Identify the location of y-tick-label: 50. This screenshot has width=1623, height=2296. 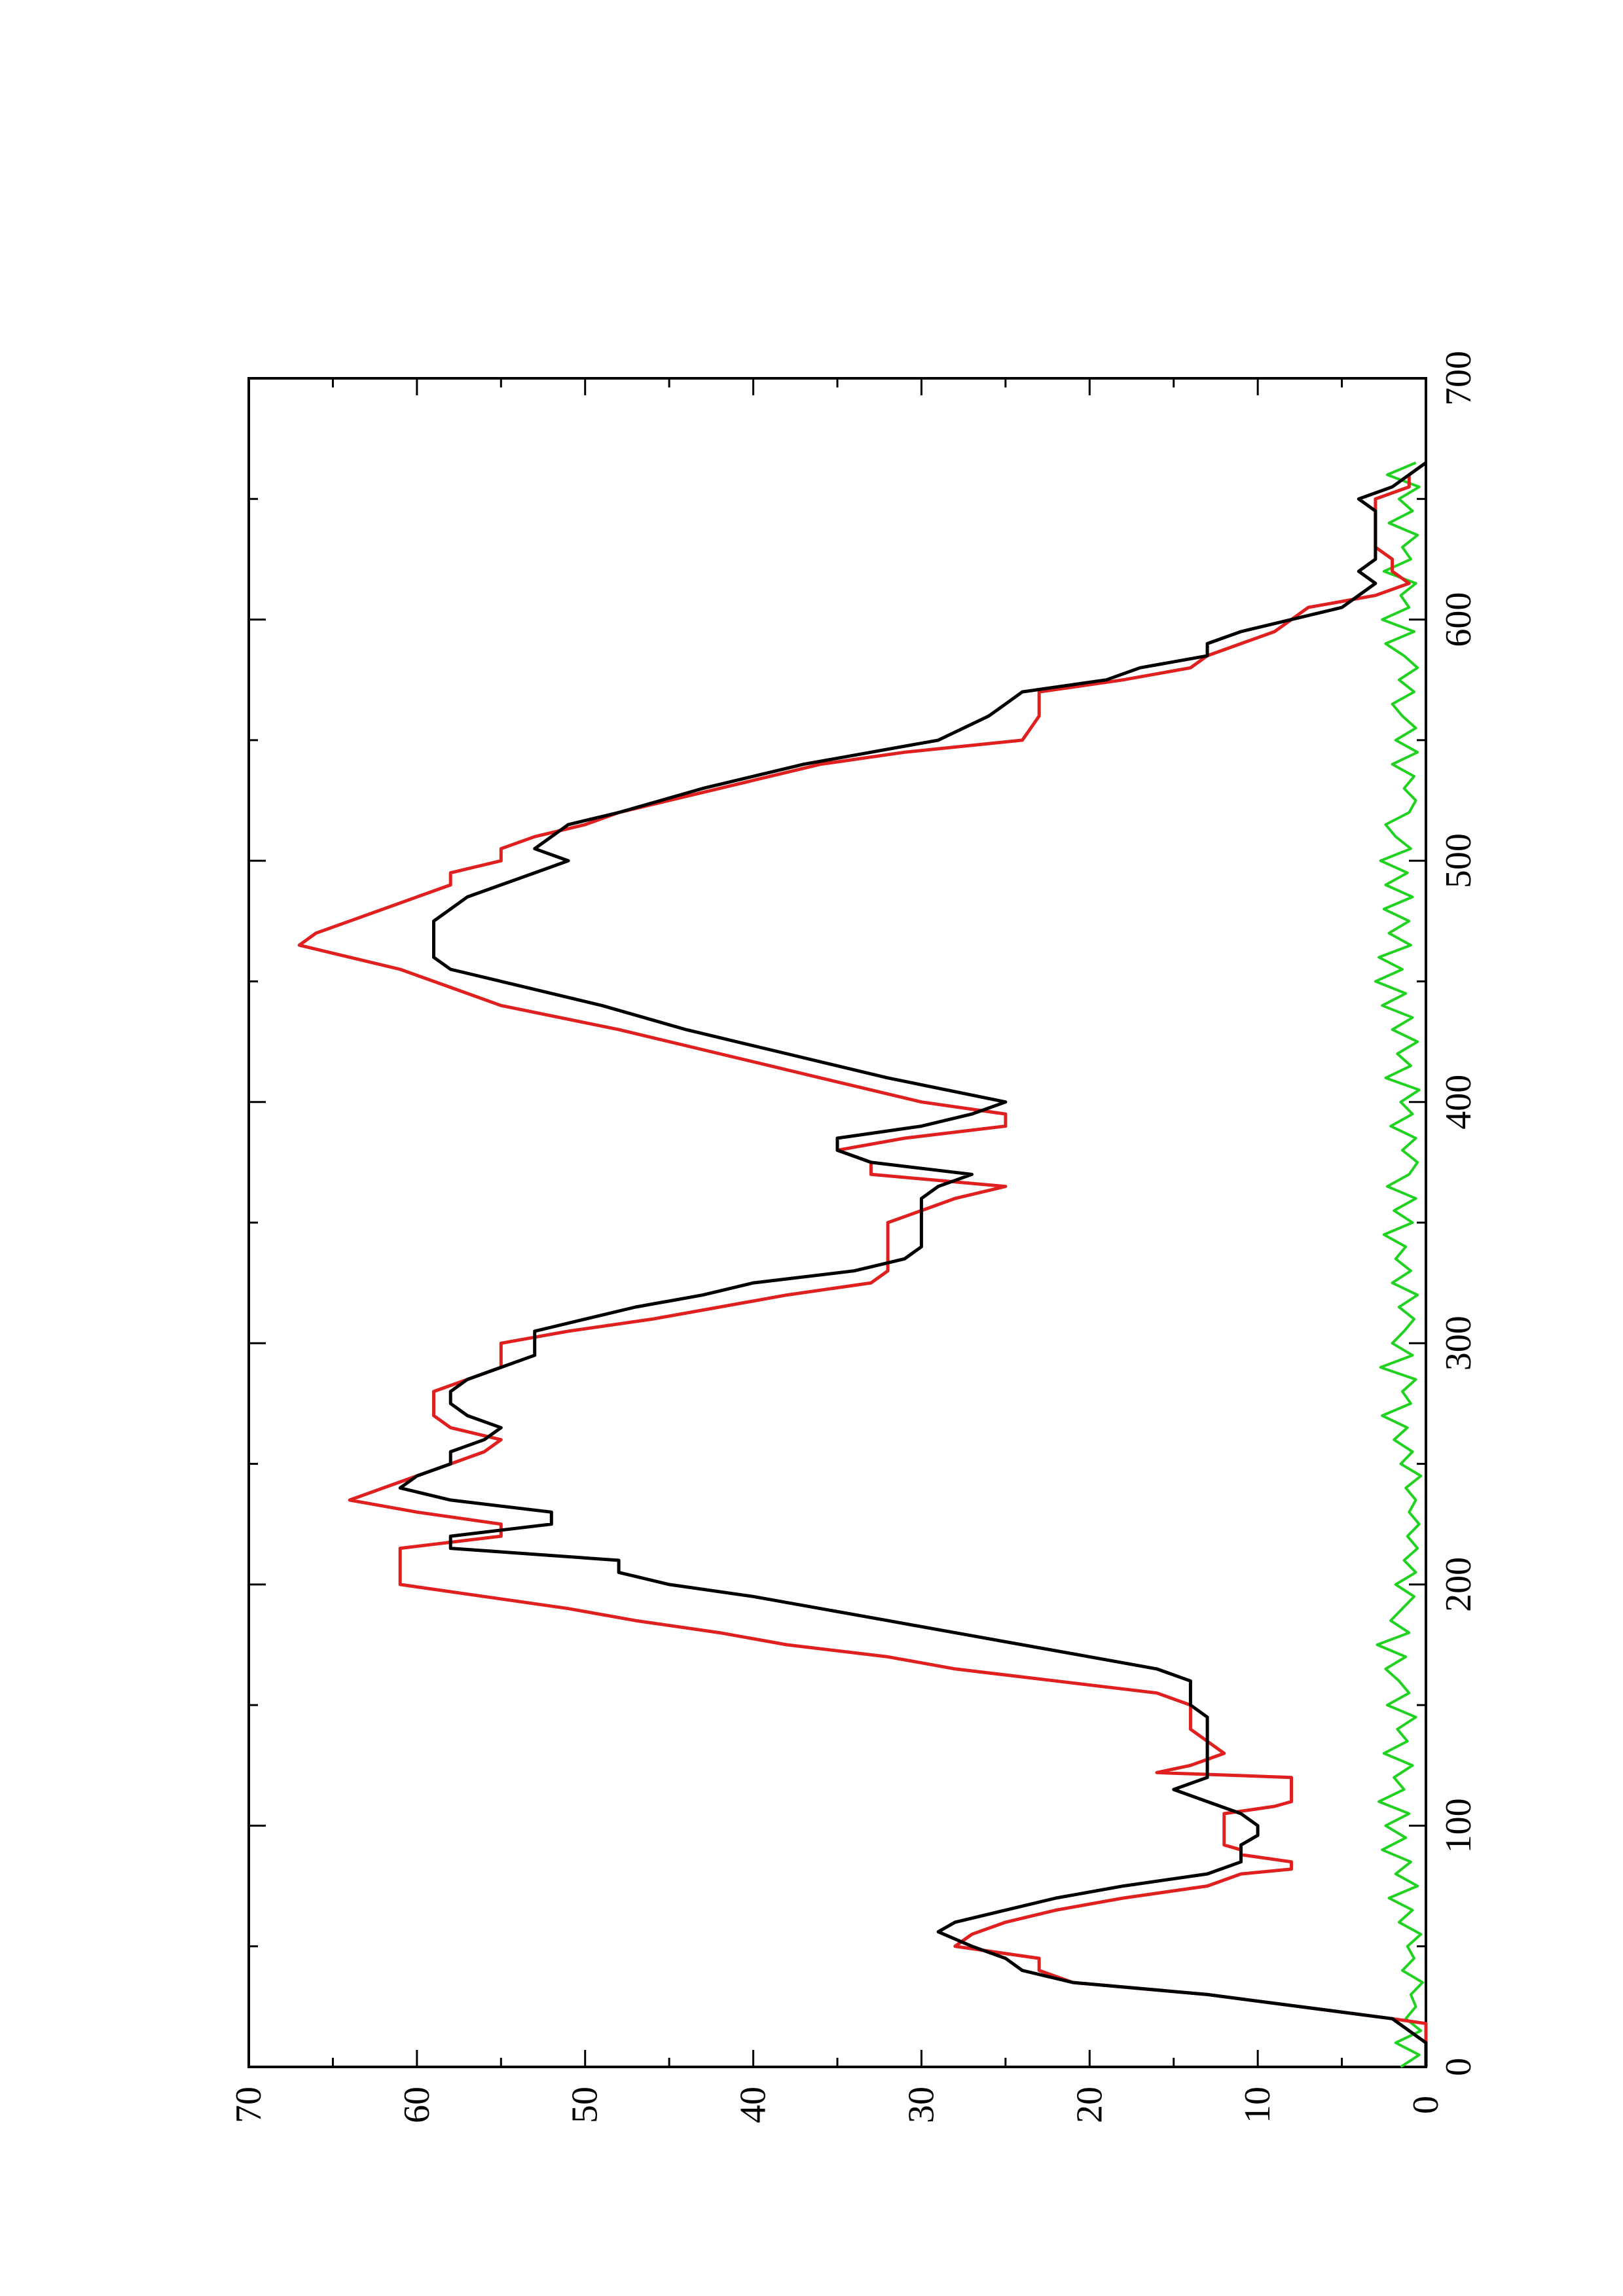
(585, 2105).